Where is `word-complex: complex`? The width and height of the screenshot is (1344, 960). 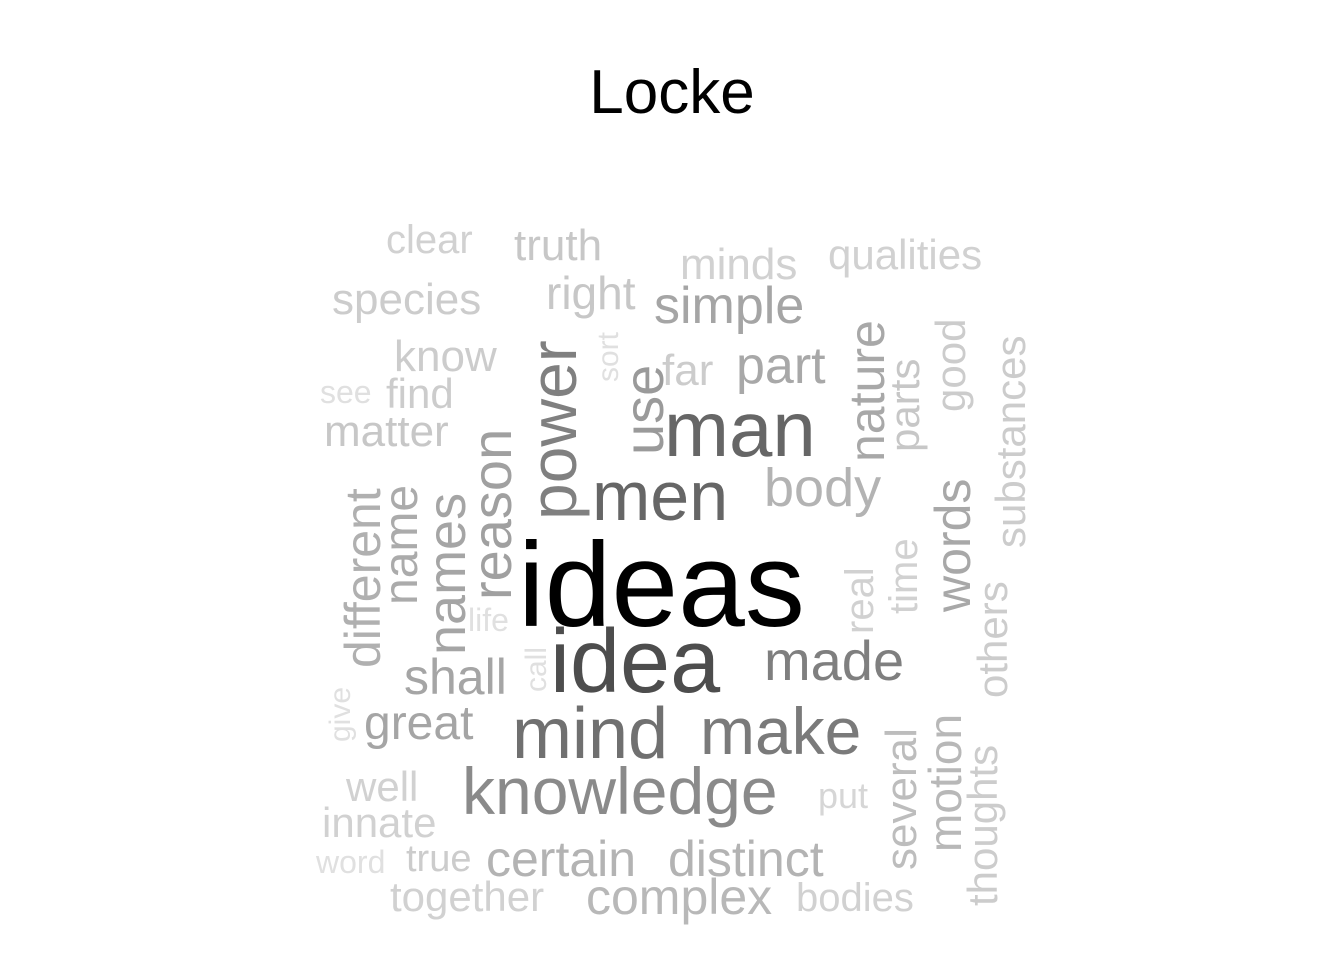 word-complex: complex is located at coordinates (679, 897).